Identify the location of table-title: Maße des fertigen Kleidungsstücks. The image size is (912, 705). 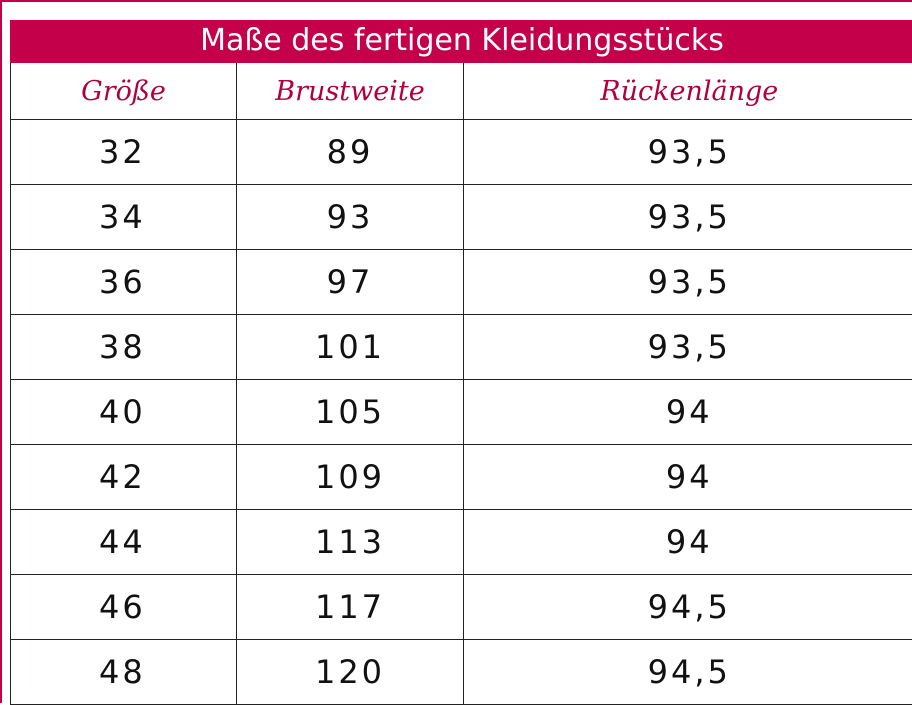
(461, 41).